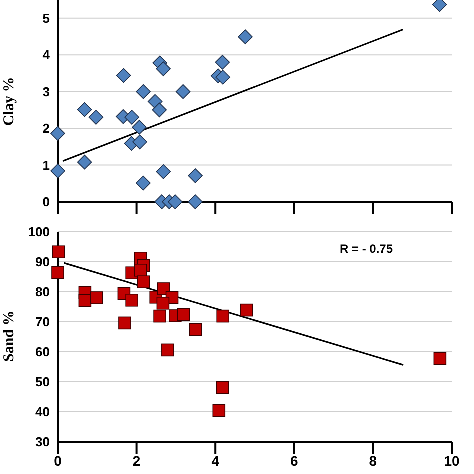 The height and width of the screenshot is (474, 474). I want to click on y-tick-label: 0, so click(46, 202).